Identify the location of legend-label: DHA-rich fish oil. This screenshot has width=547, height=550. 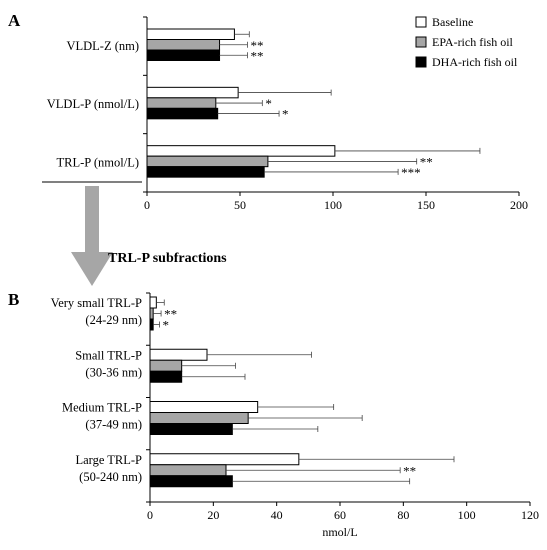
(475, 62).